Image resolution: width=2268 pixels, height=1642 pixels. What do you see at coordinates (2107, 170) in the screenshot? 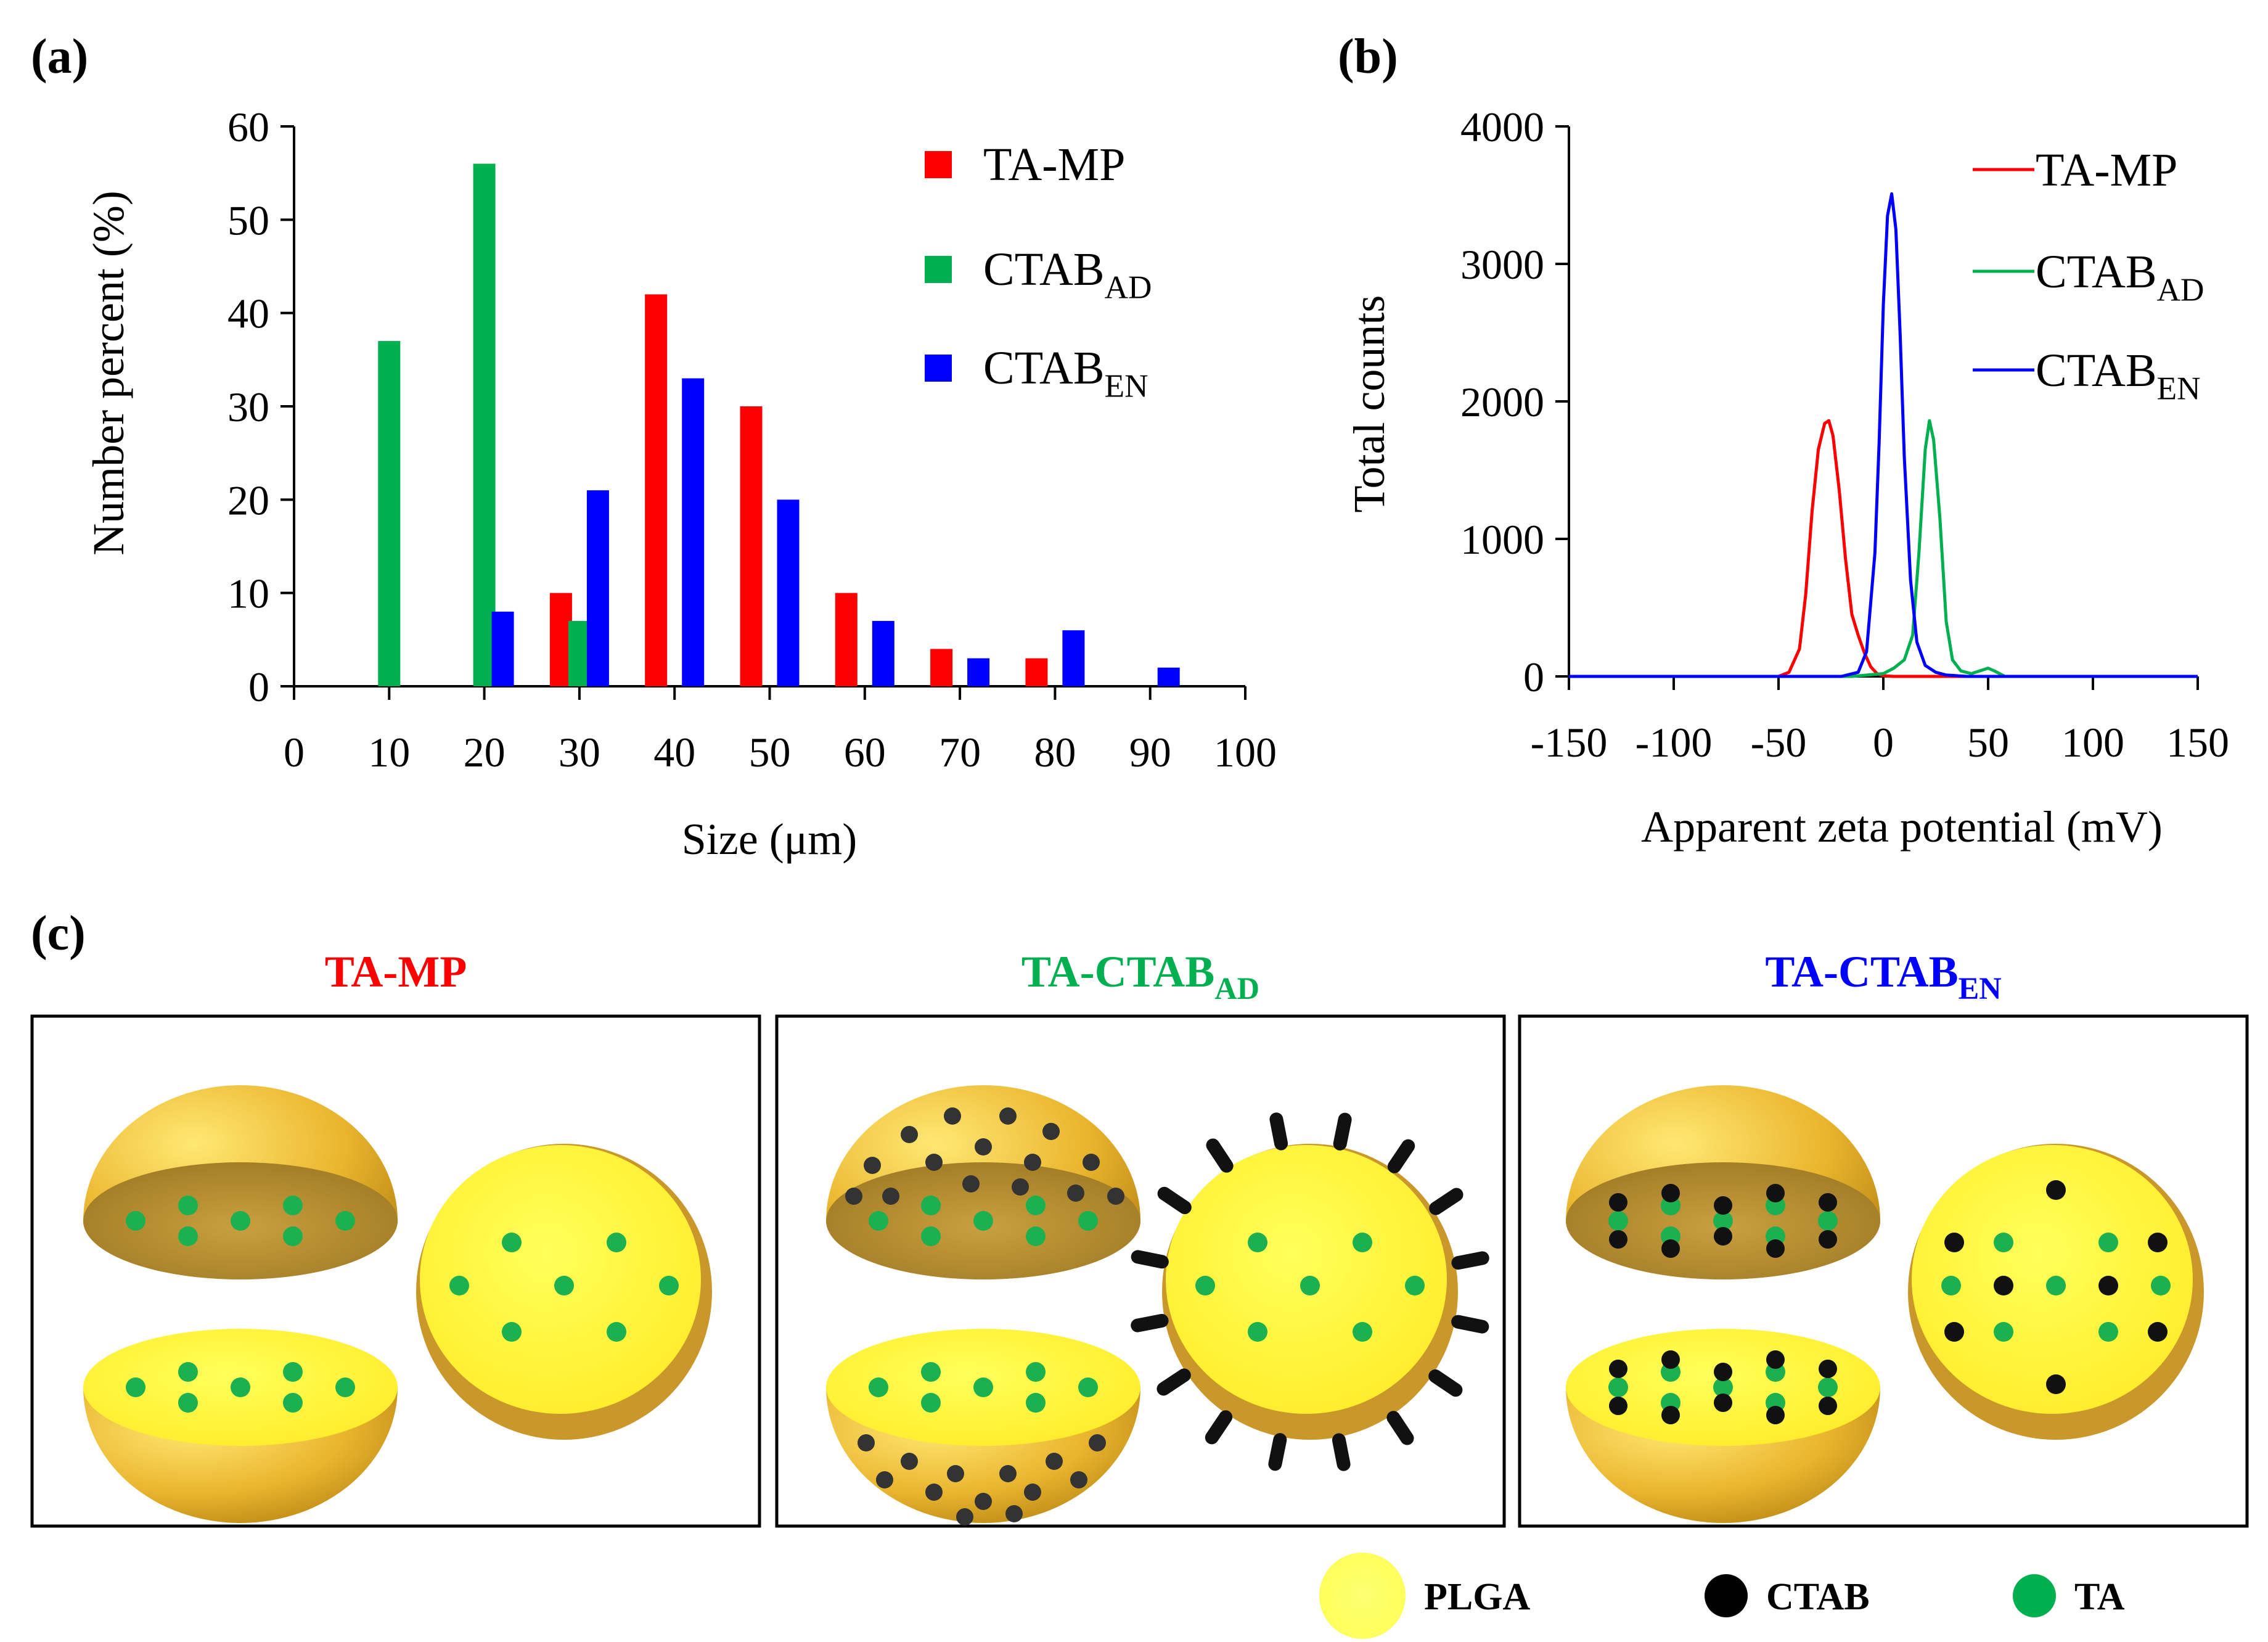
I see `legend-label-main: TA-MP` at bounding box center [2107, 170].